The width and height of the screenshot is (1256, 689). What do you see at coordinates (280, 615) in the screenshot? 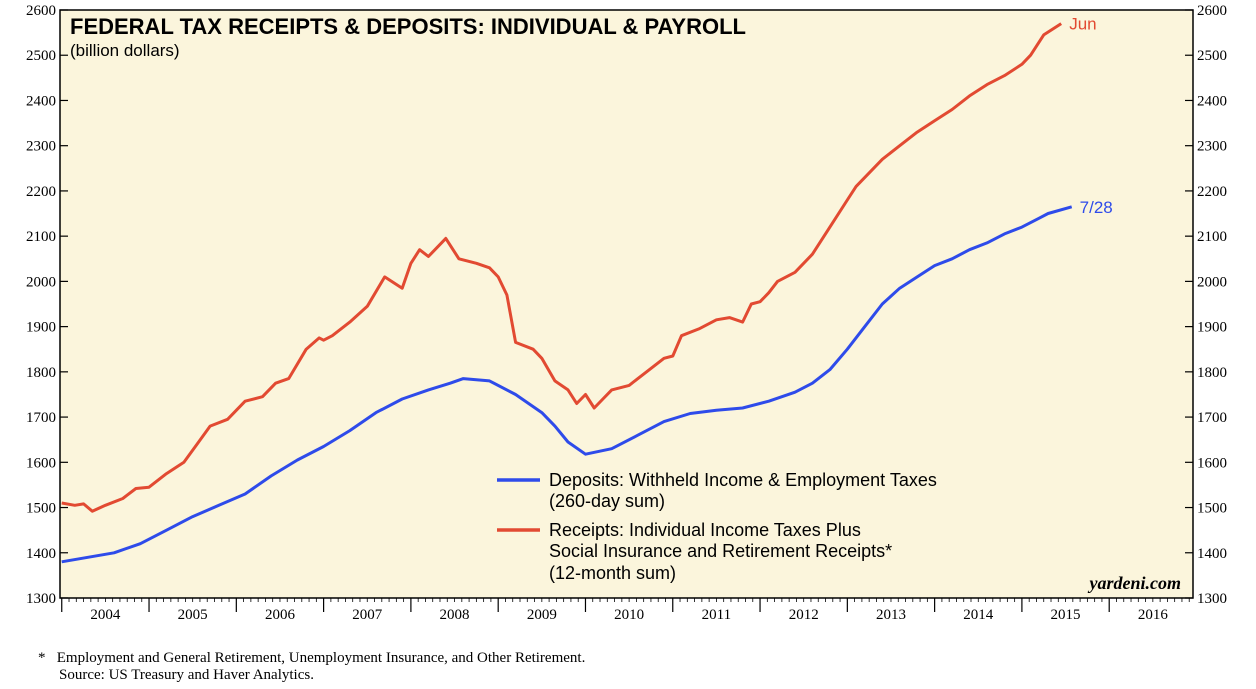
I see `x-tick-label-2006: 2006` at bounding box center [280, 615].